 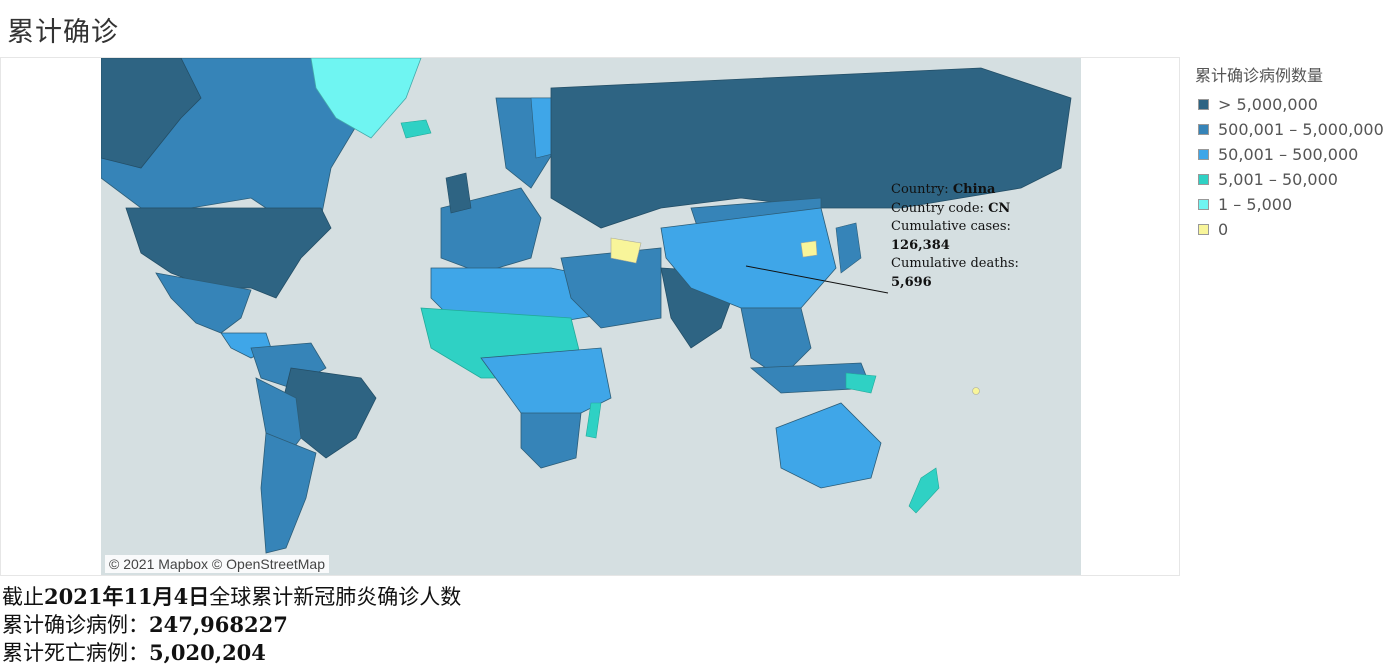 I want to click on region-middle-east, so click(x=611, y=288).